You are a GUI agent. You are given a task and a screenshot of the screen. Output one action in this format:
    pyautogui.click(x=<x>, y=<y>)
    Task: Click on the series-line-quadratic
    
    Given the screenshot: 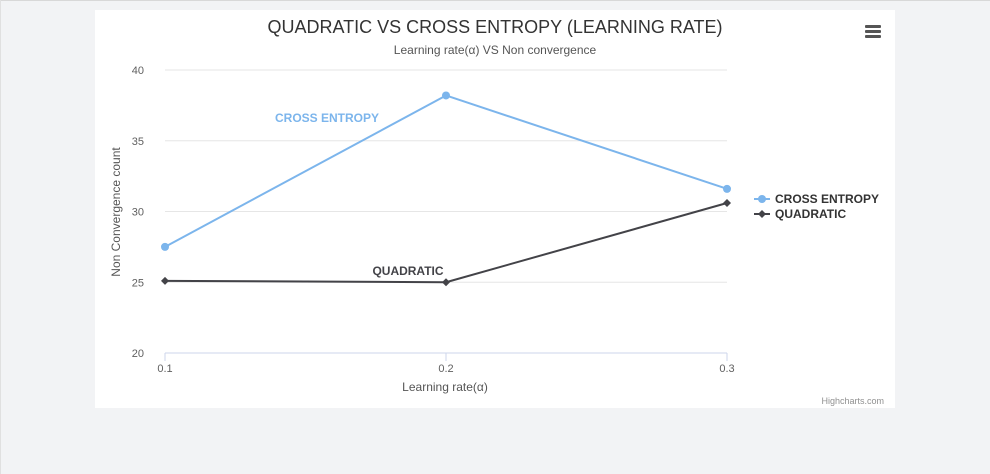 What is the action you would take?
    pyautogui.click(x=446, y=243)
    